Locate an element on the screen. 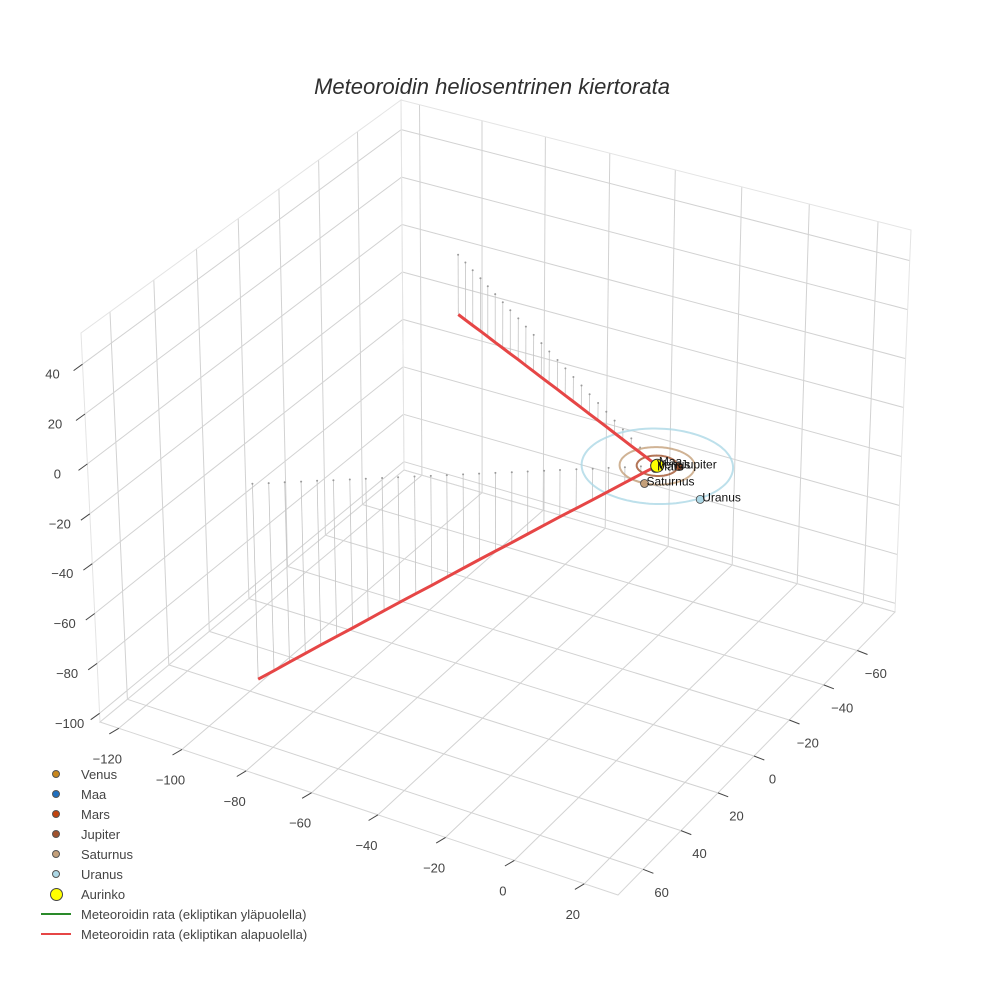 The width and height of the screenshot is (984, 984). z-tick-label: 20 is located at coordinates (55, 424).